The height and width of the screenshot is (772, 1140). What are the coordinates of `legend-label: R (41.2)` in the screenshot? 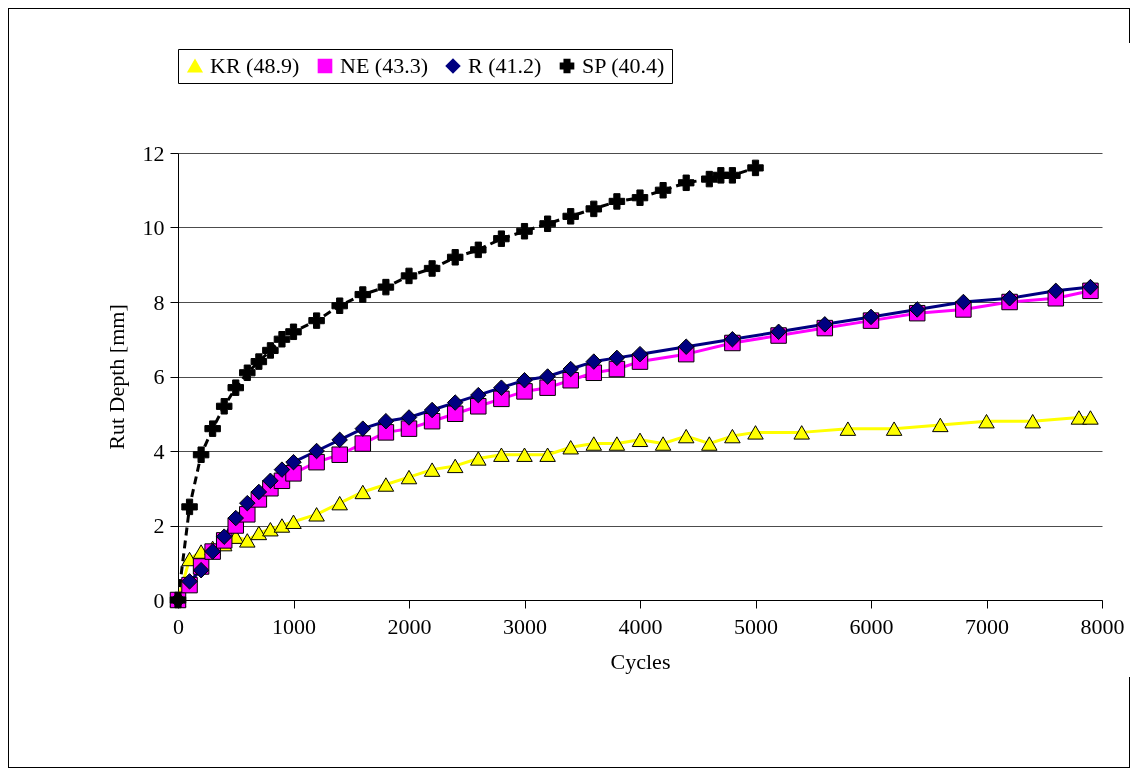 It's located at (505, 65).